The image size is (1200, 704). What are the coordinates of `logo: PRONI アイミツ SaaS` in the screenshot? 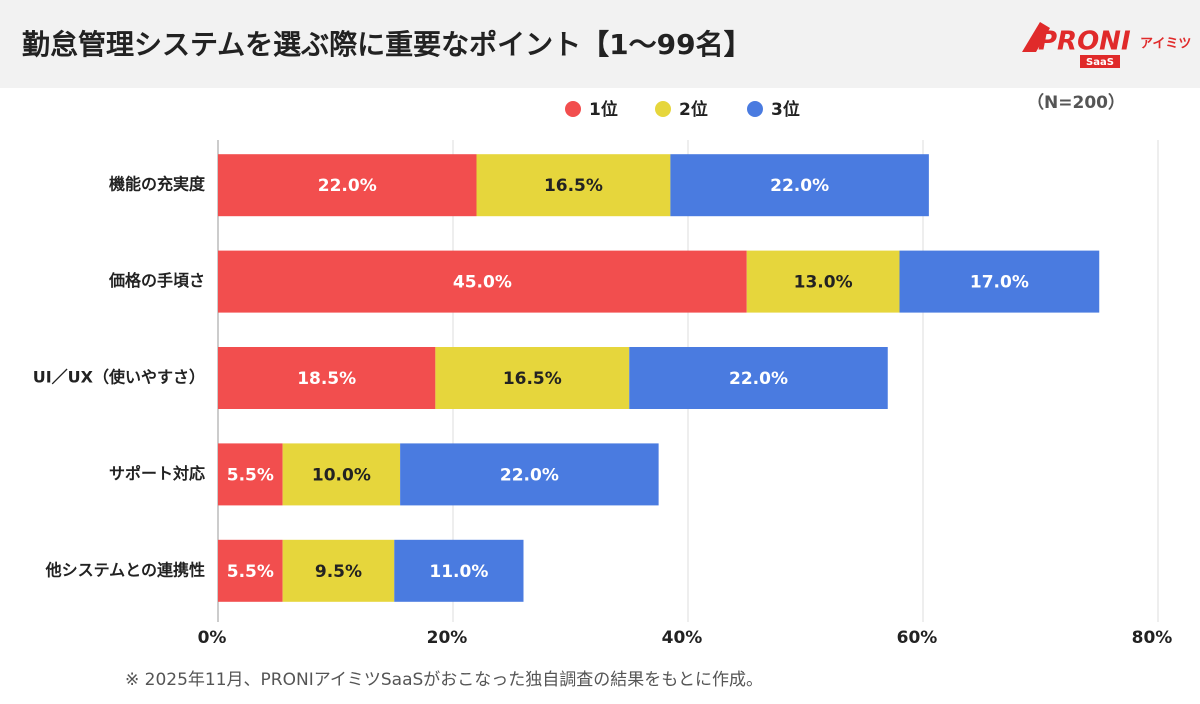 It's located at (1106, 45).